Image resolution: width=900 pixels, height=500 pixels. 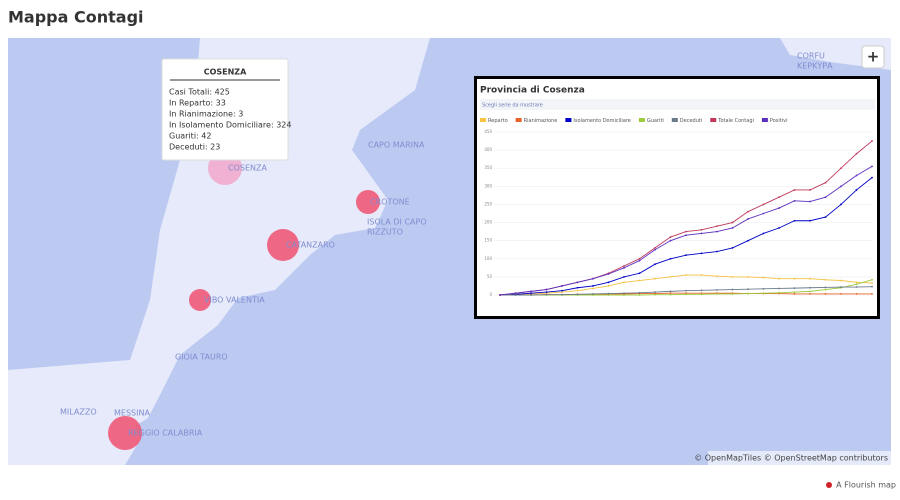 I want to click on tooltip-line: Guariti: 42, so click(x=190, y=136).